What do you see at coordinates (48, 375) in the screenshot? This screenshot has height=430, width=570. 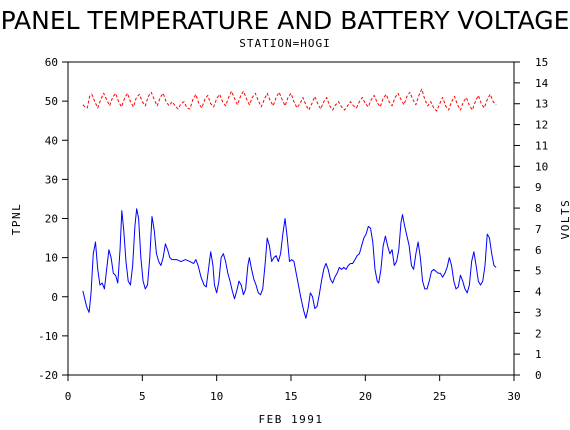 I see `y-tick-label: -20` at bounding box center [48, 375].